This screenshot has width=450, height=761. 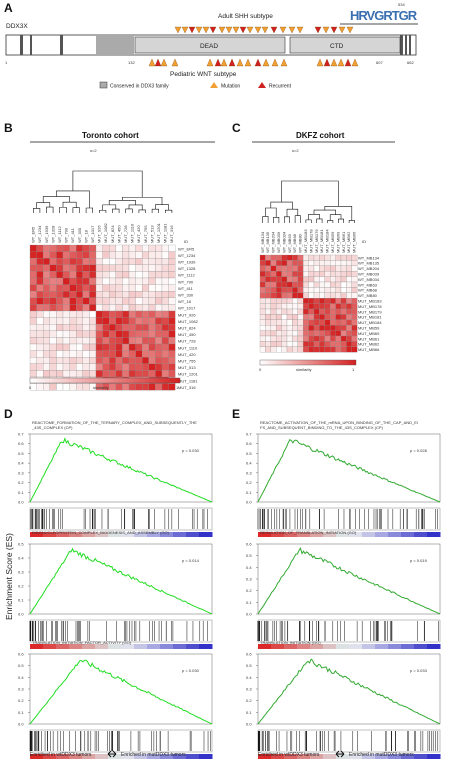 What do you see at coordinates (236, 128) in the screenshot?
I see `panel-c-letter: C` at bounding box center [236, 128].